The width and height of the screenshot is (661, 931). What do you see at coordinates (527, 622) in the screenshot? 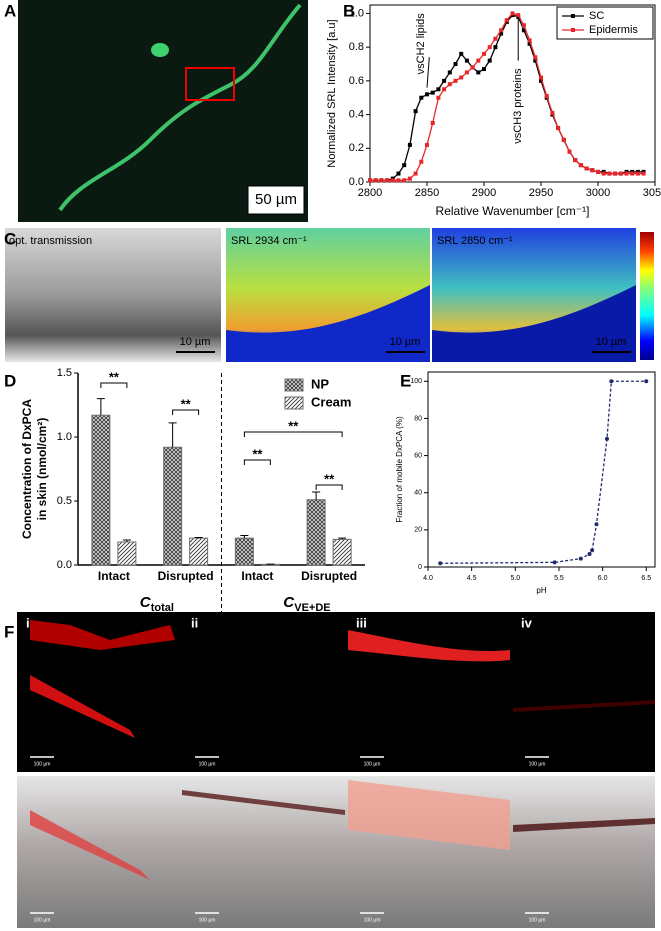
I see `image-label: iv` at bounding box center [527, 622].